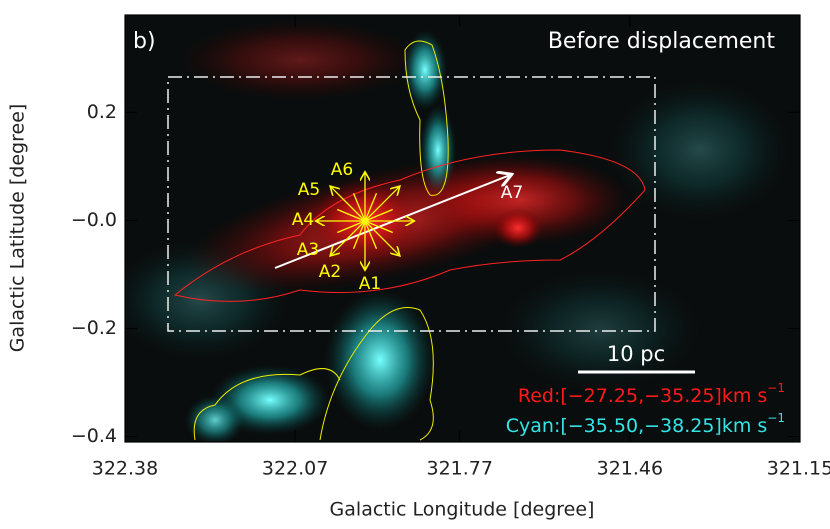  What do you see at coordinates (630, 469) in the screenshot?
I see `x-tick-label: 321.46` at bounding box center [630, 469].